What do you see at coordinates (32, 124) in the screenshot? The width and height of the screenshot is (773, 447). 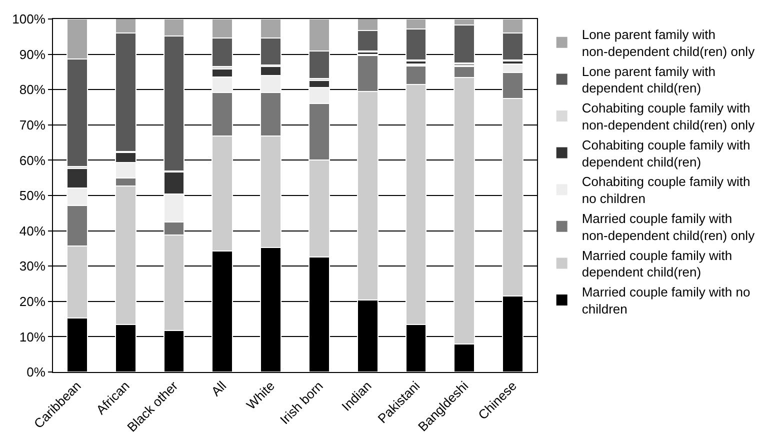 I see `y-tick-label: 70%` at bounding box center [32, 124].